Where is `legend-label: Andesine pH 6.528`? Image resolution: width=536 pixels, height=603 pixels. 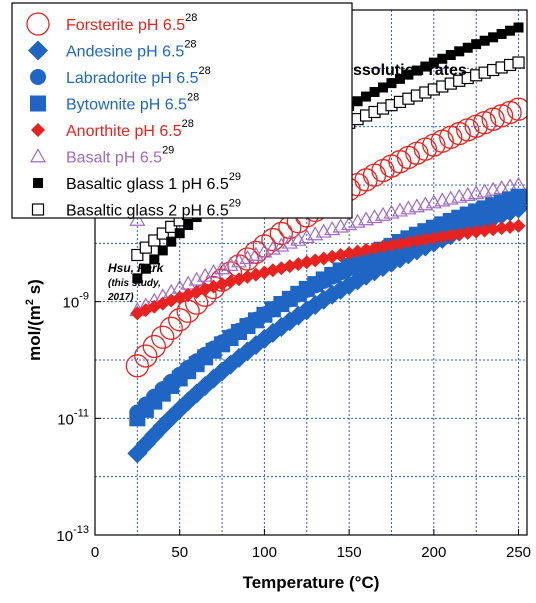
legend-label: Andesine pH 6.528 is located at coordinates (131, 50).